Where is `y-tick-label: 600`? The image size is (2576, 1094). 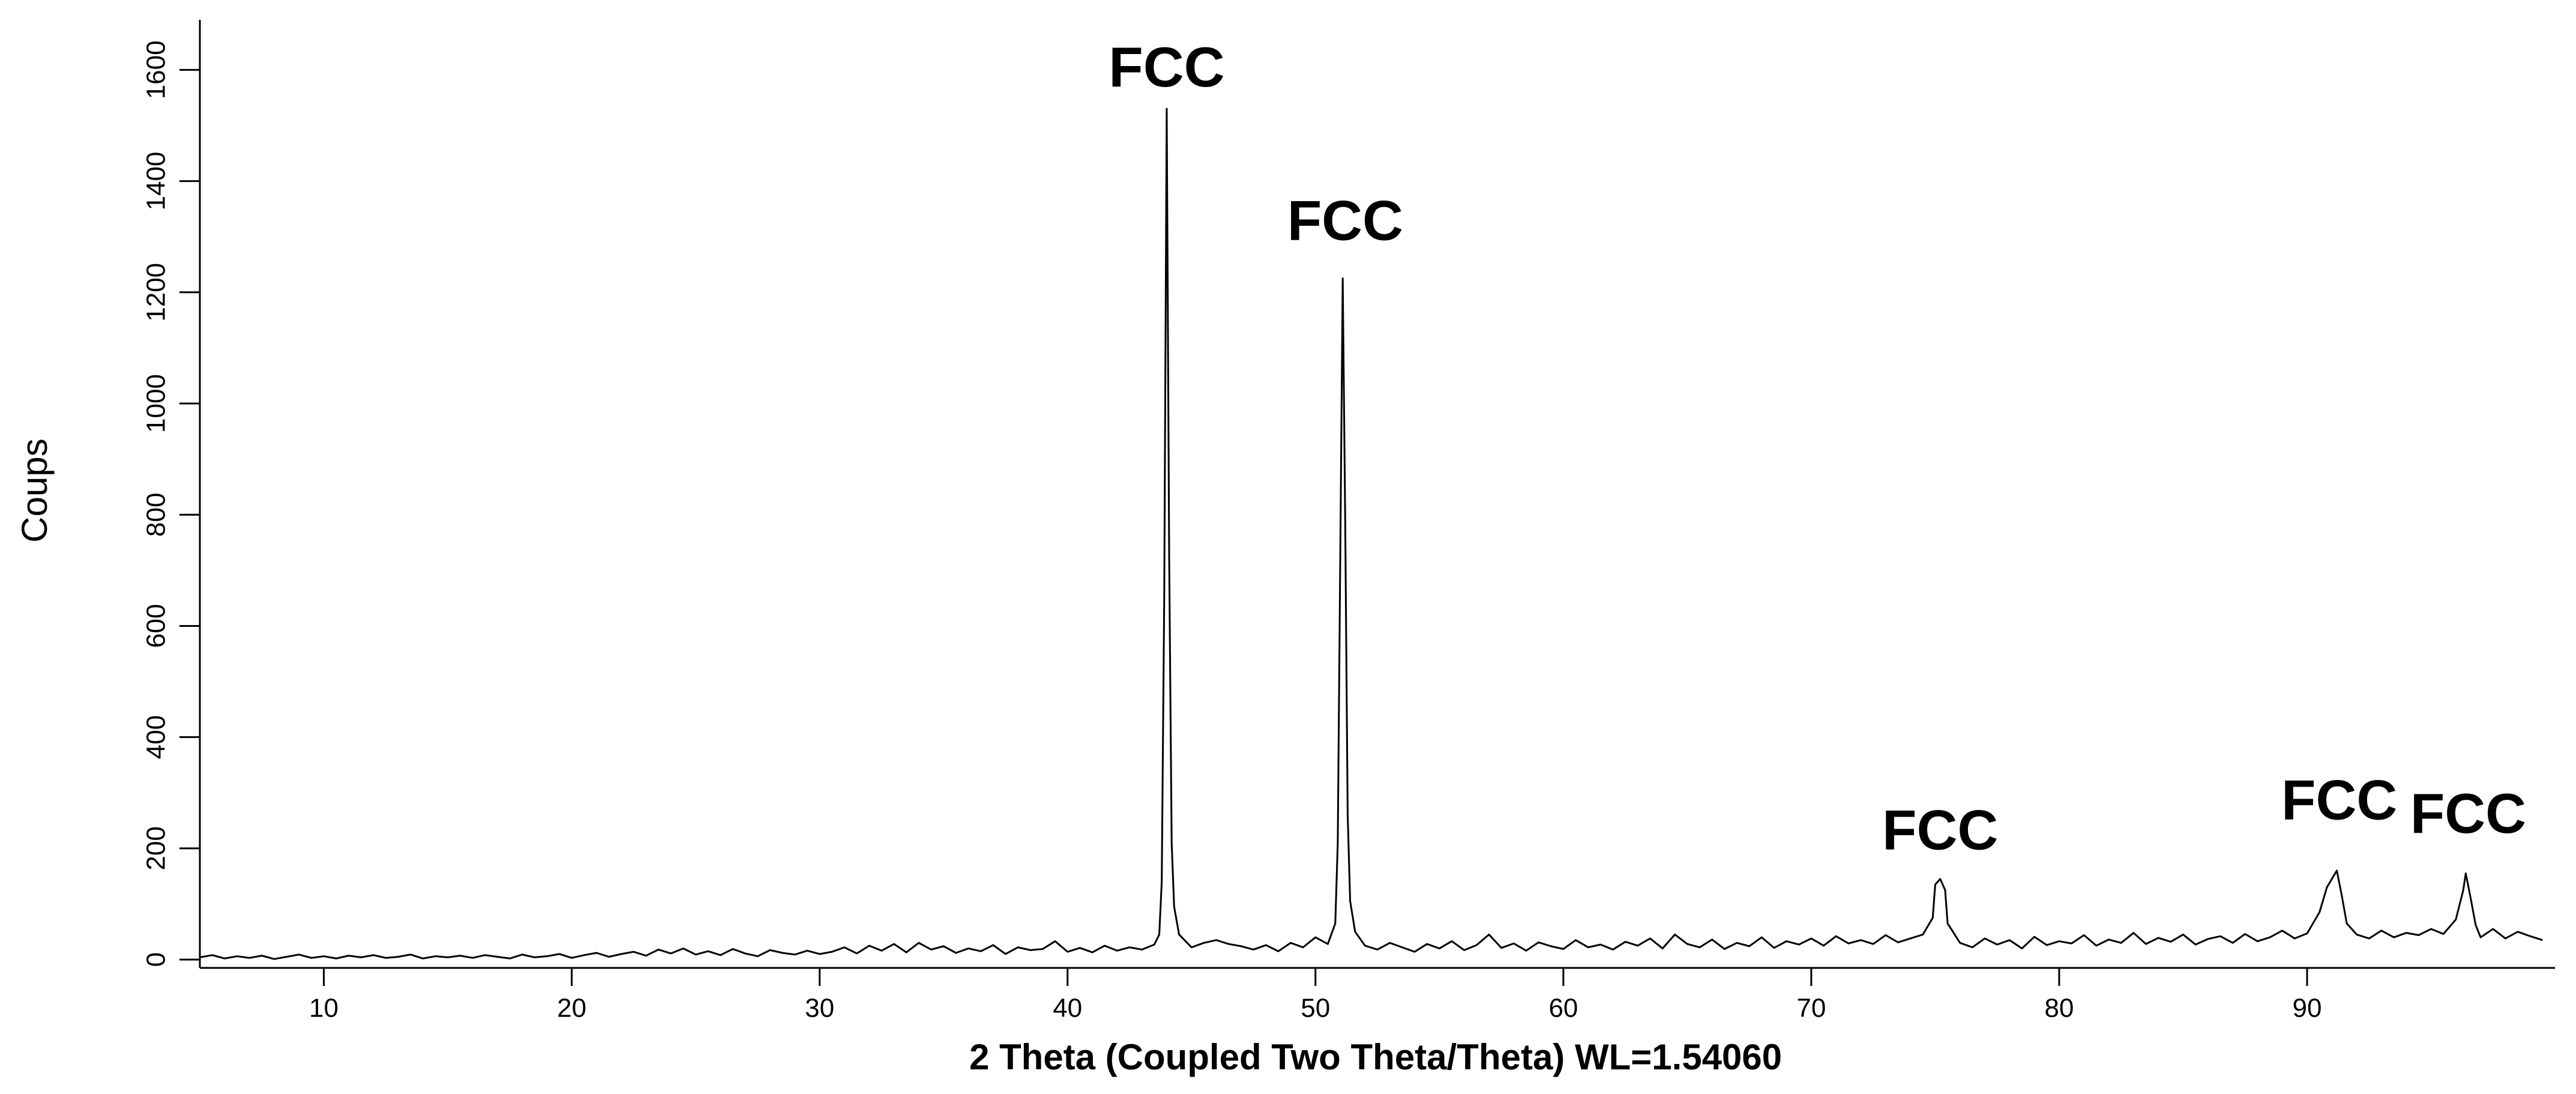
y-tick-label: 600 is located at coordinates (156, 626).